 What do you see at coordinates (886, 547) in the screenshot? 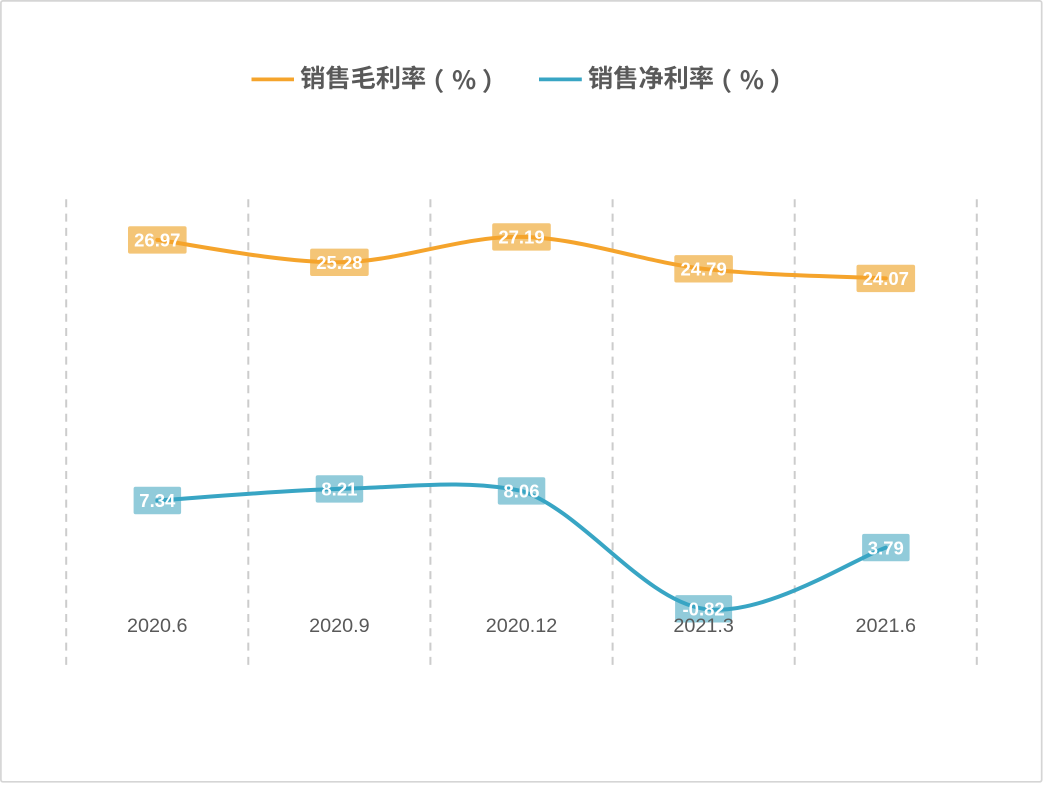
I see `svg-text: 3.79` at bounding box center [886, 547].